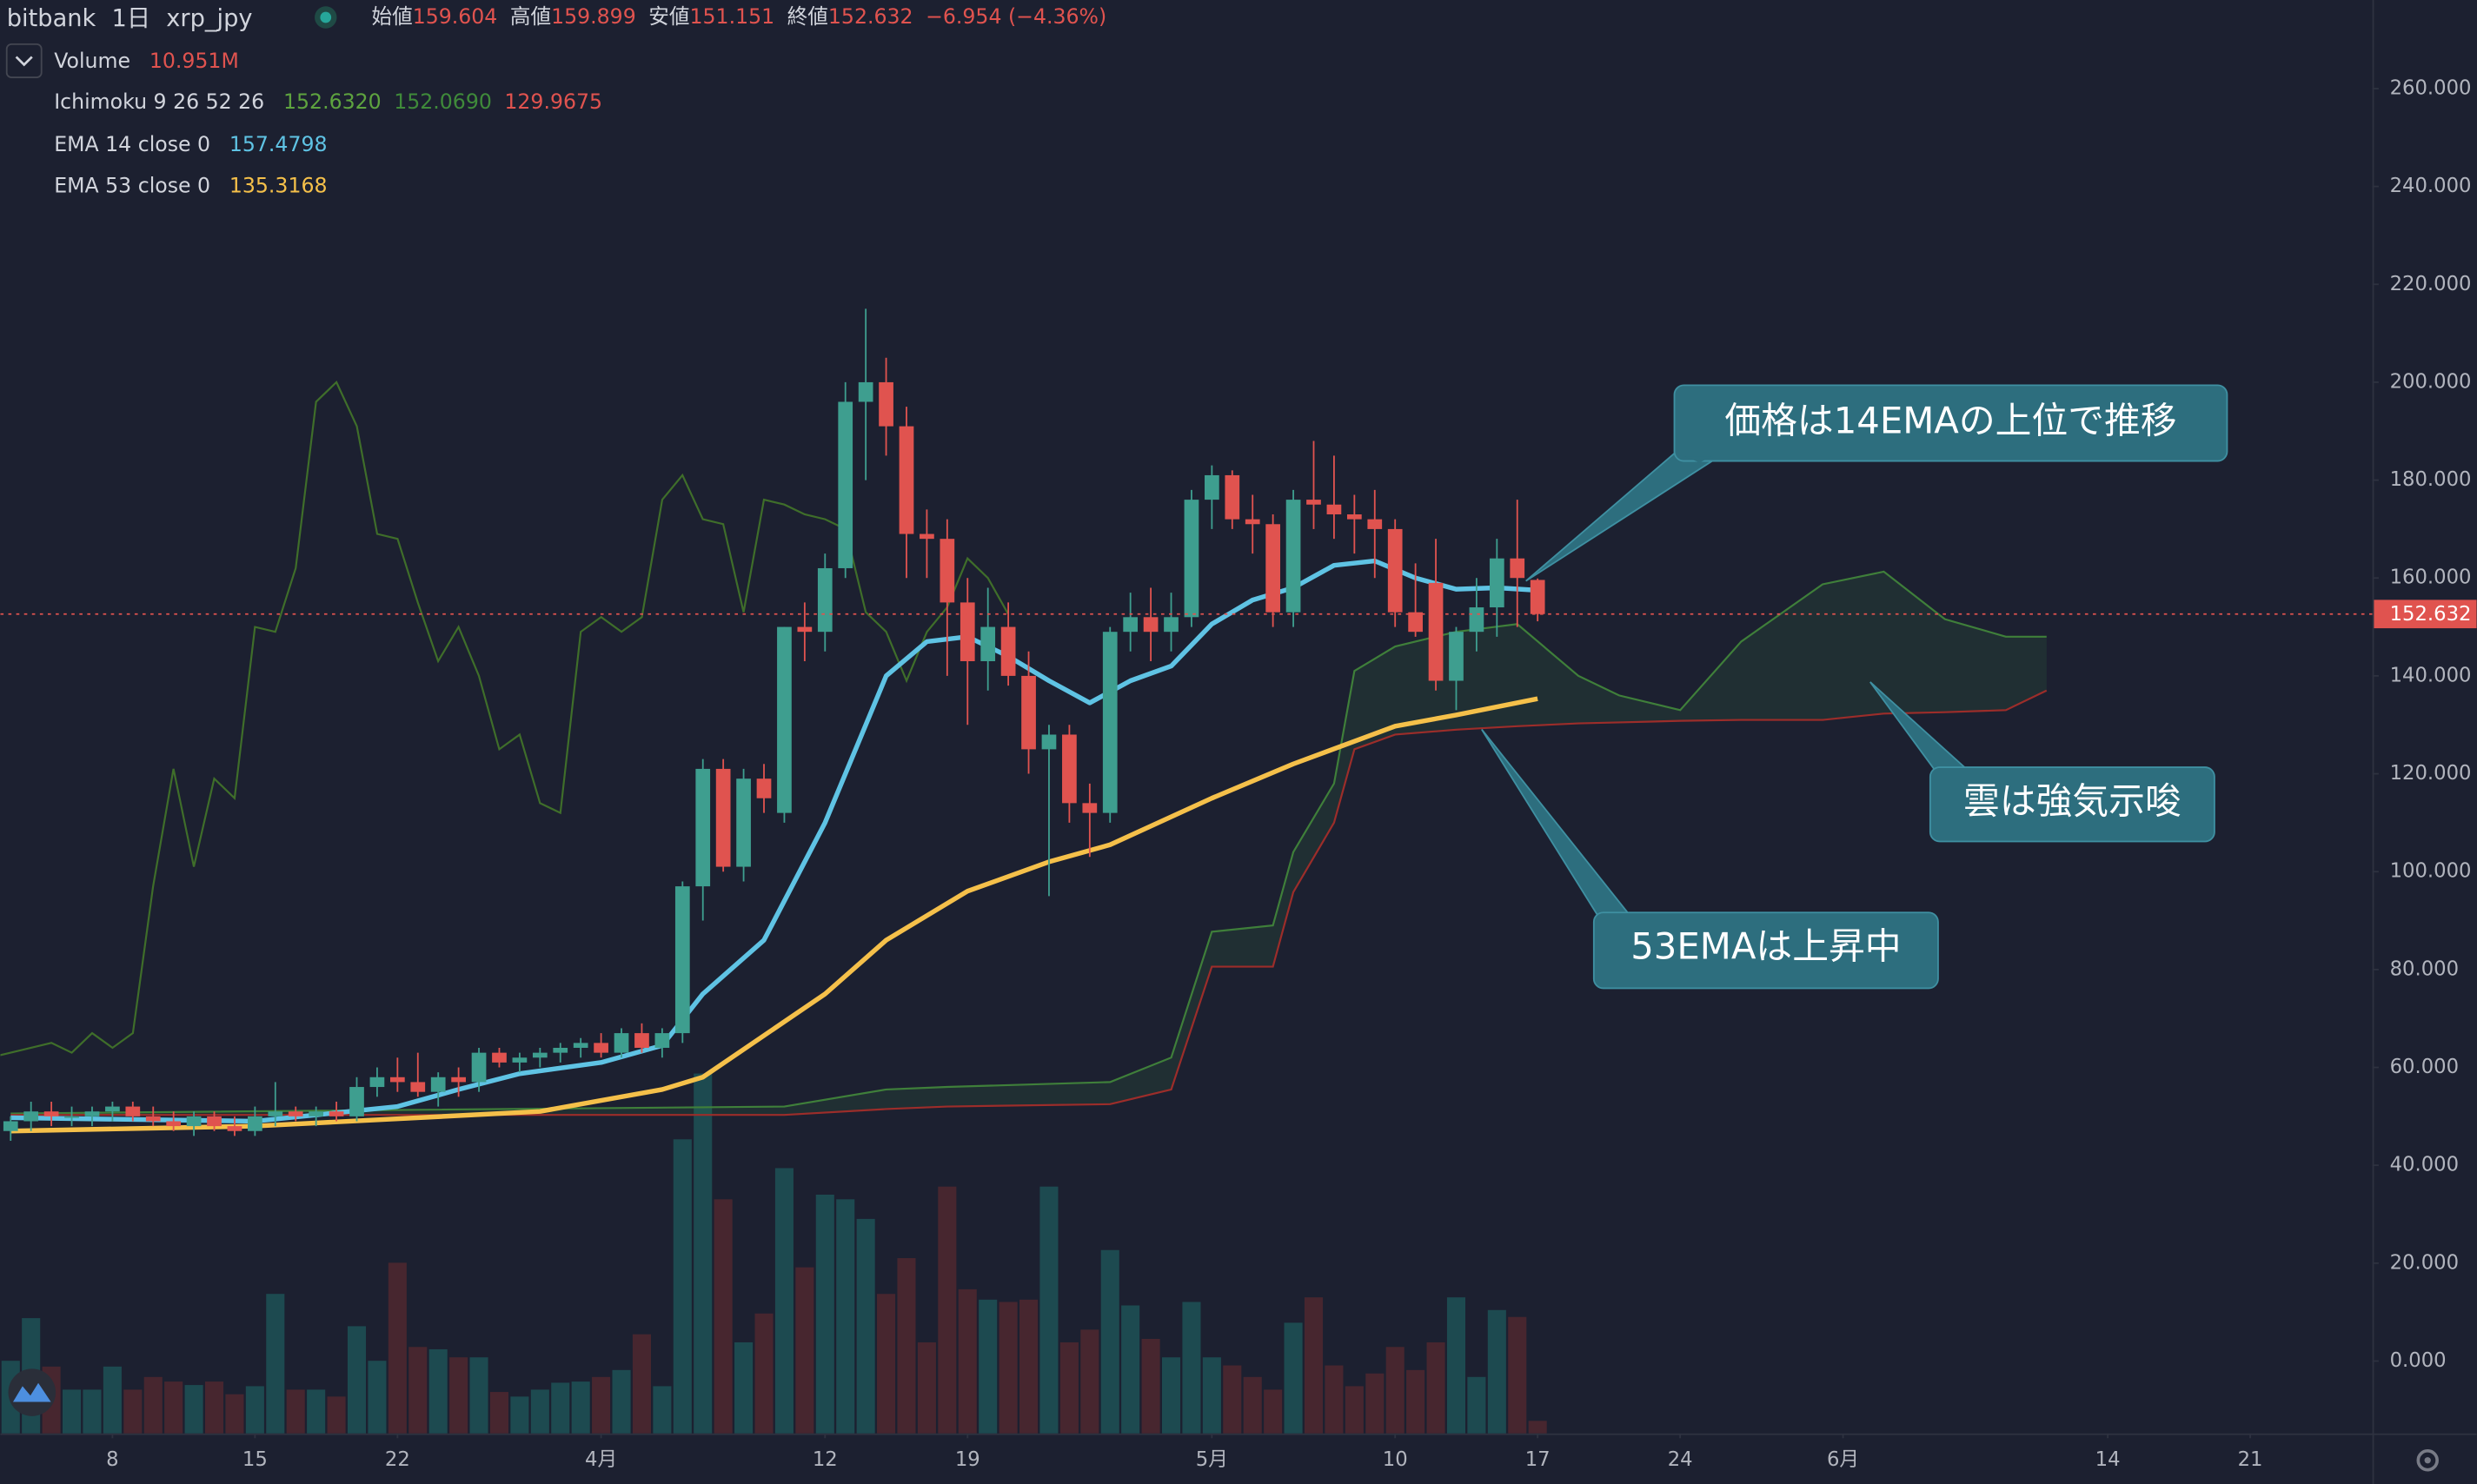  What do you see at coordinates (2431, 675) in the screenshot?
I see `y-tick-label: 140.000` at bounding box center [2431, 675].